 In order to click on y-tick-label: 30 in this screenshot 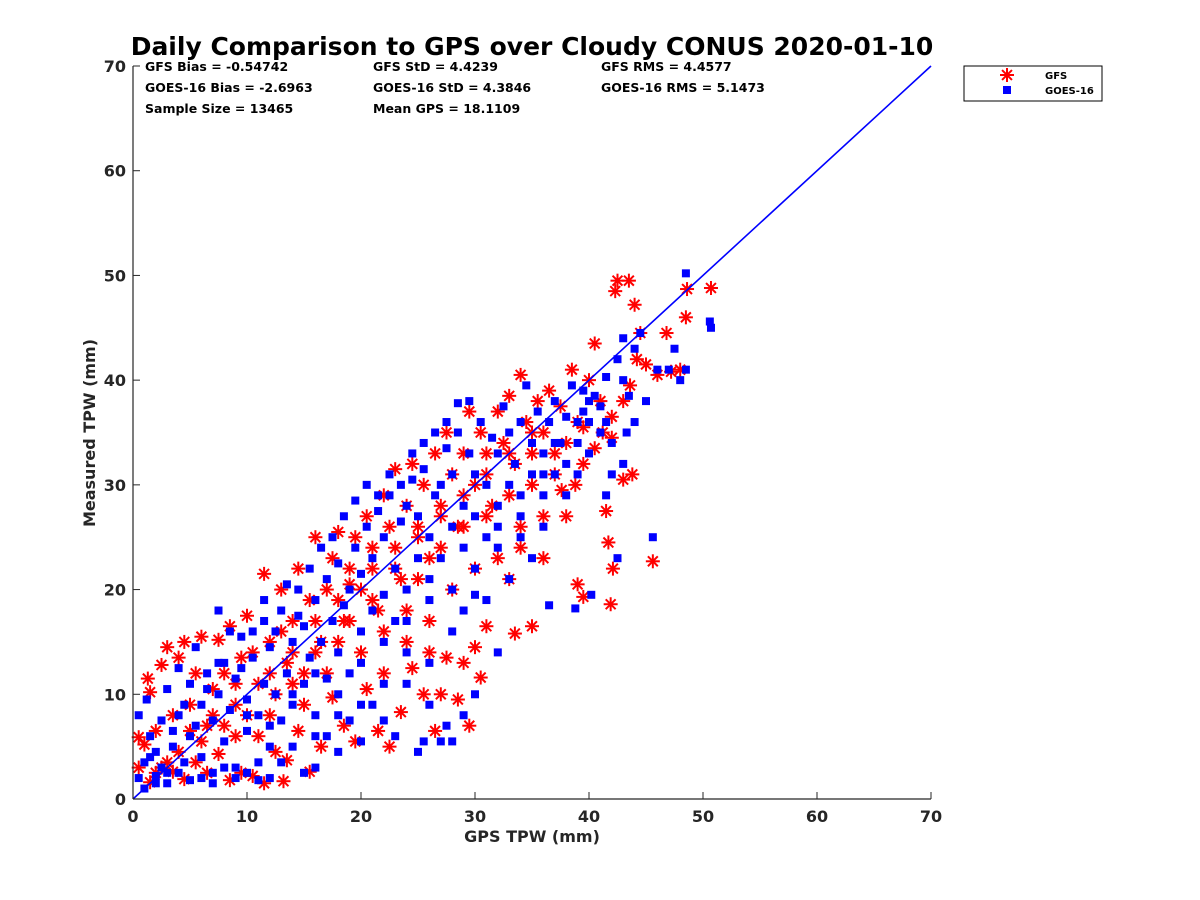, I will do `click(115, 485)`.